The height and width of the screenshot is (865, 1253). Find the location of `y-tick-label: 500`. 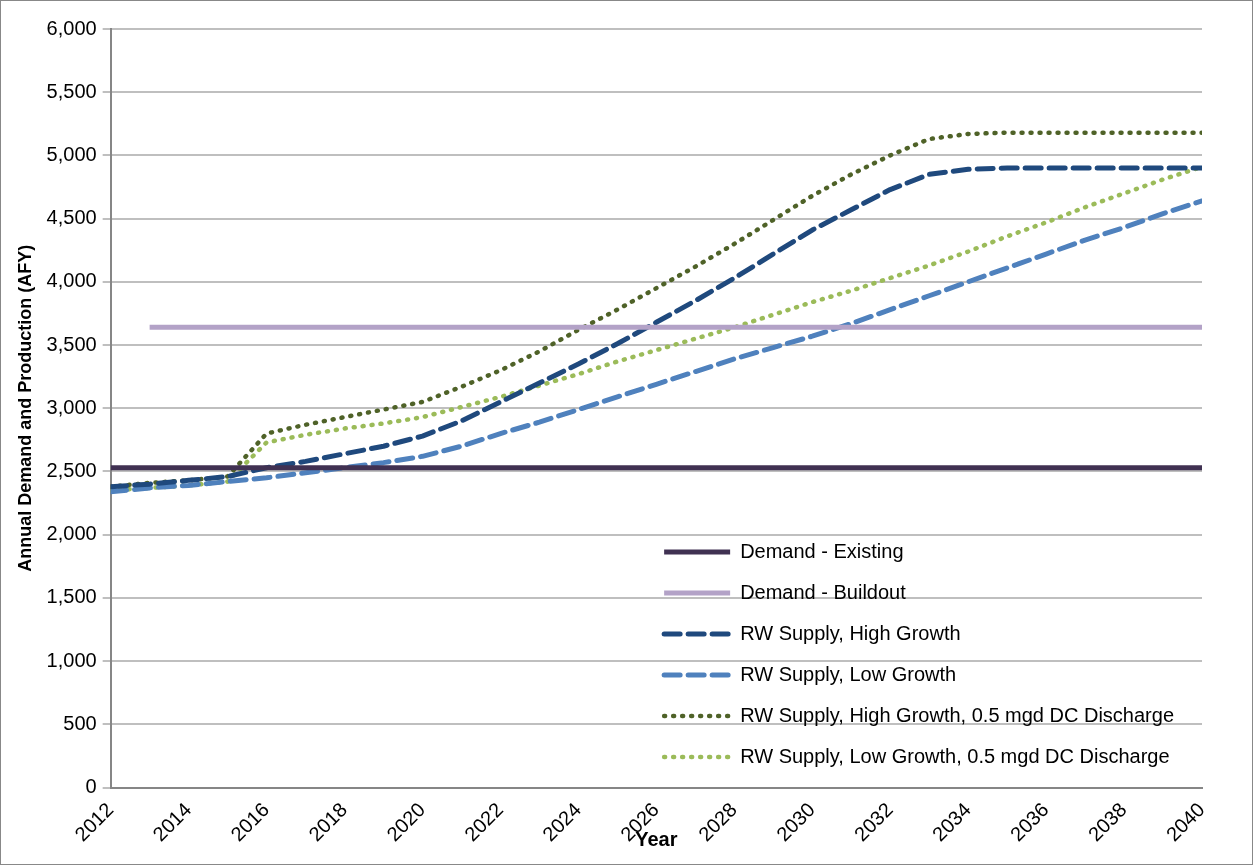

y-tick-label: 500 is located at coordinates (80, 722).